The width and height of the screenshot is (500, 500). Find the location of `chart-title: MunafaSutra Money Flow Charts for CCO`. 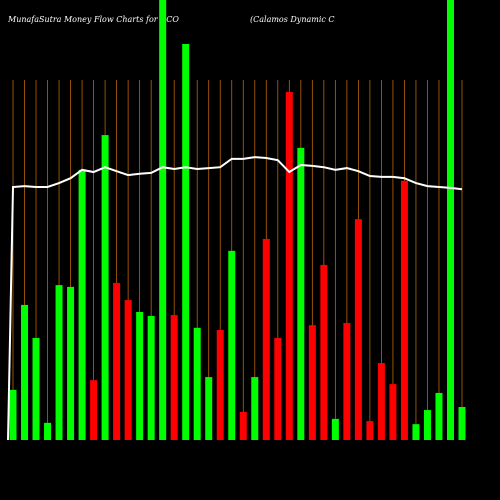

chart-title: MunafaSutra Money Flow Charts for CCO is located at coordinates (93, 19).